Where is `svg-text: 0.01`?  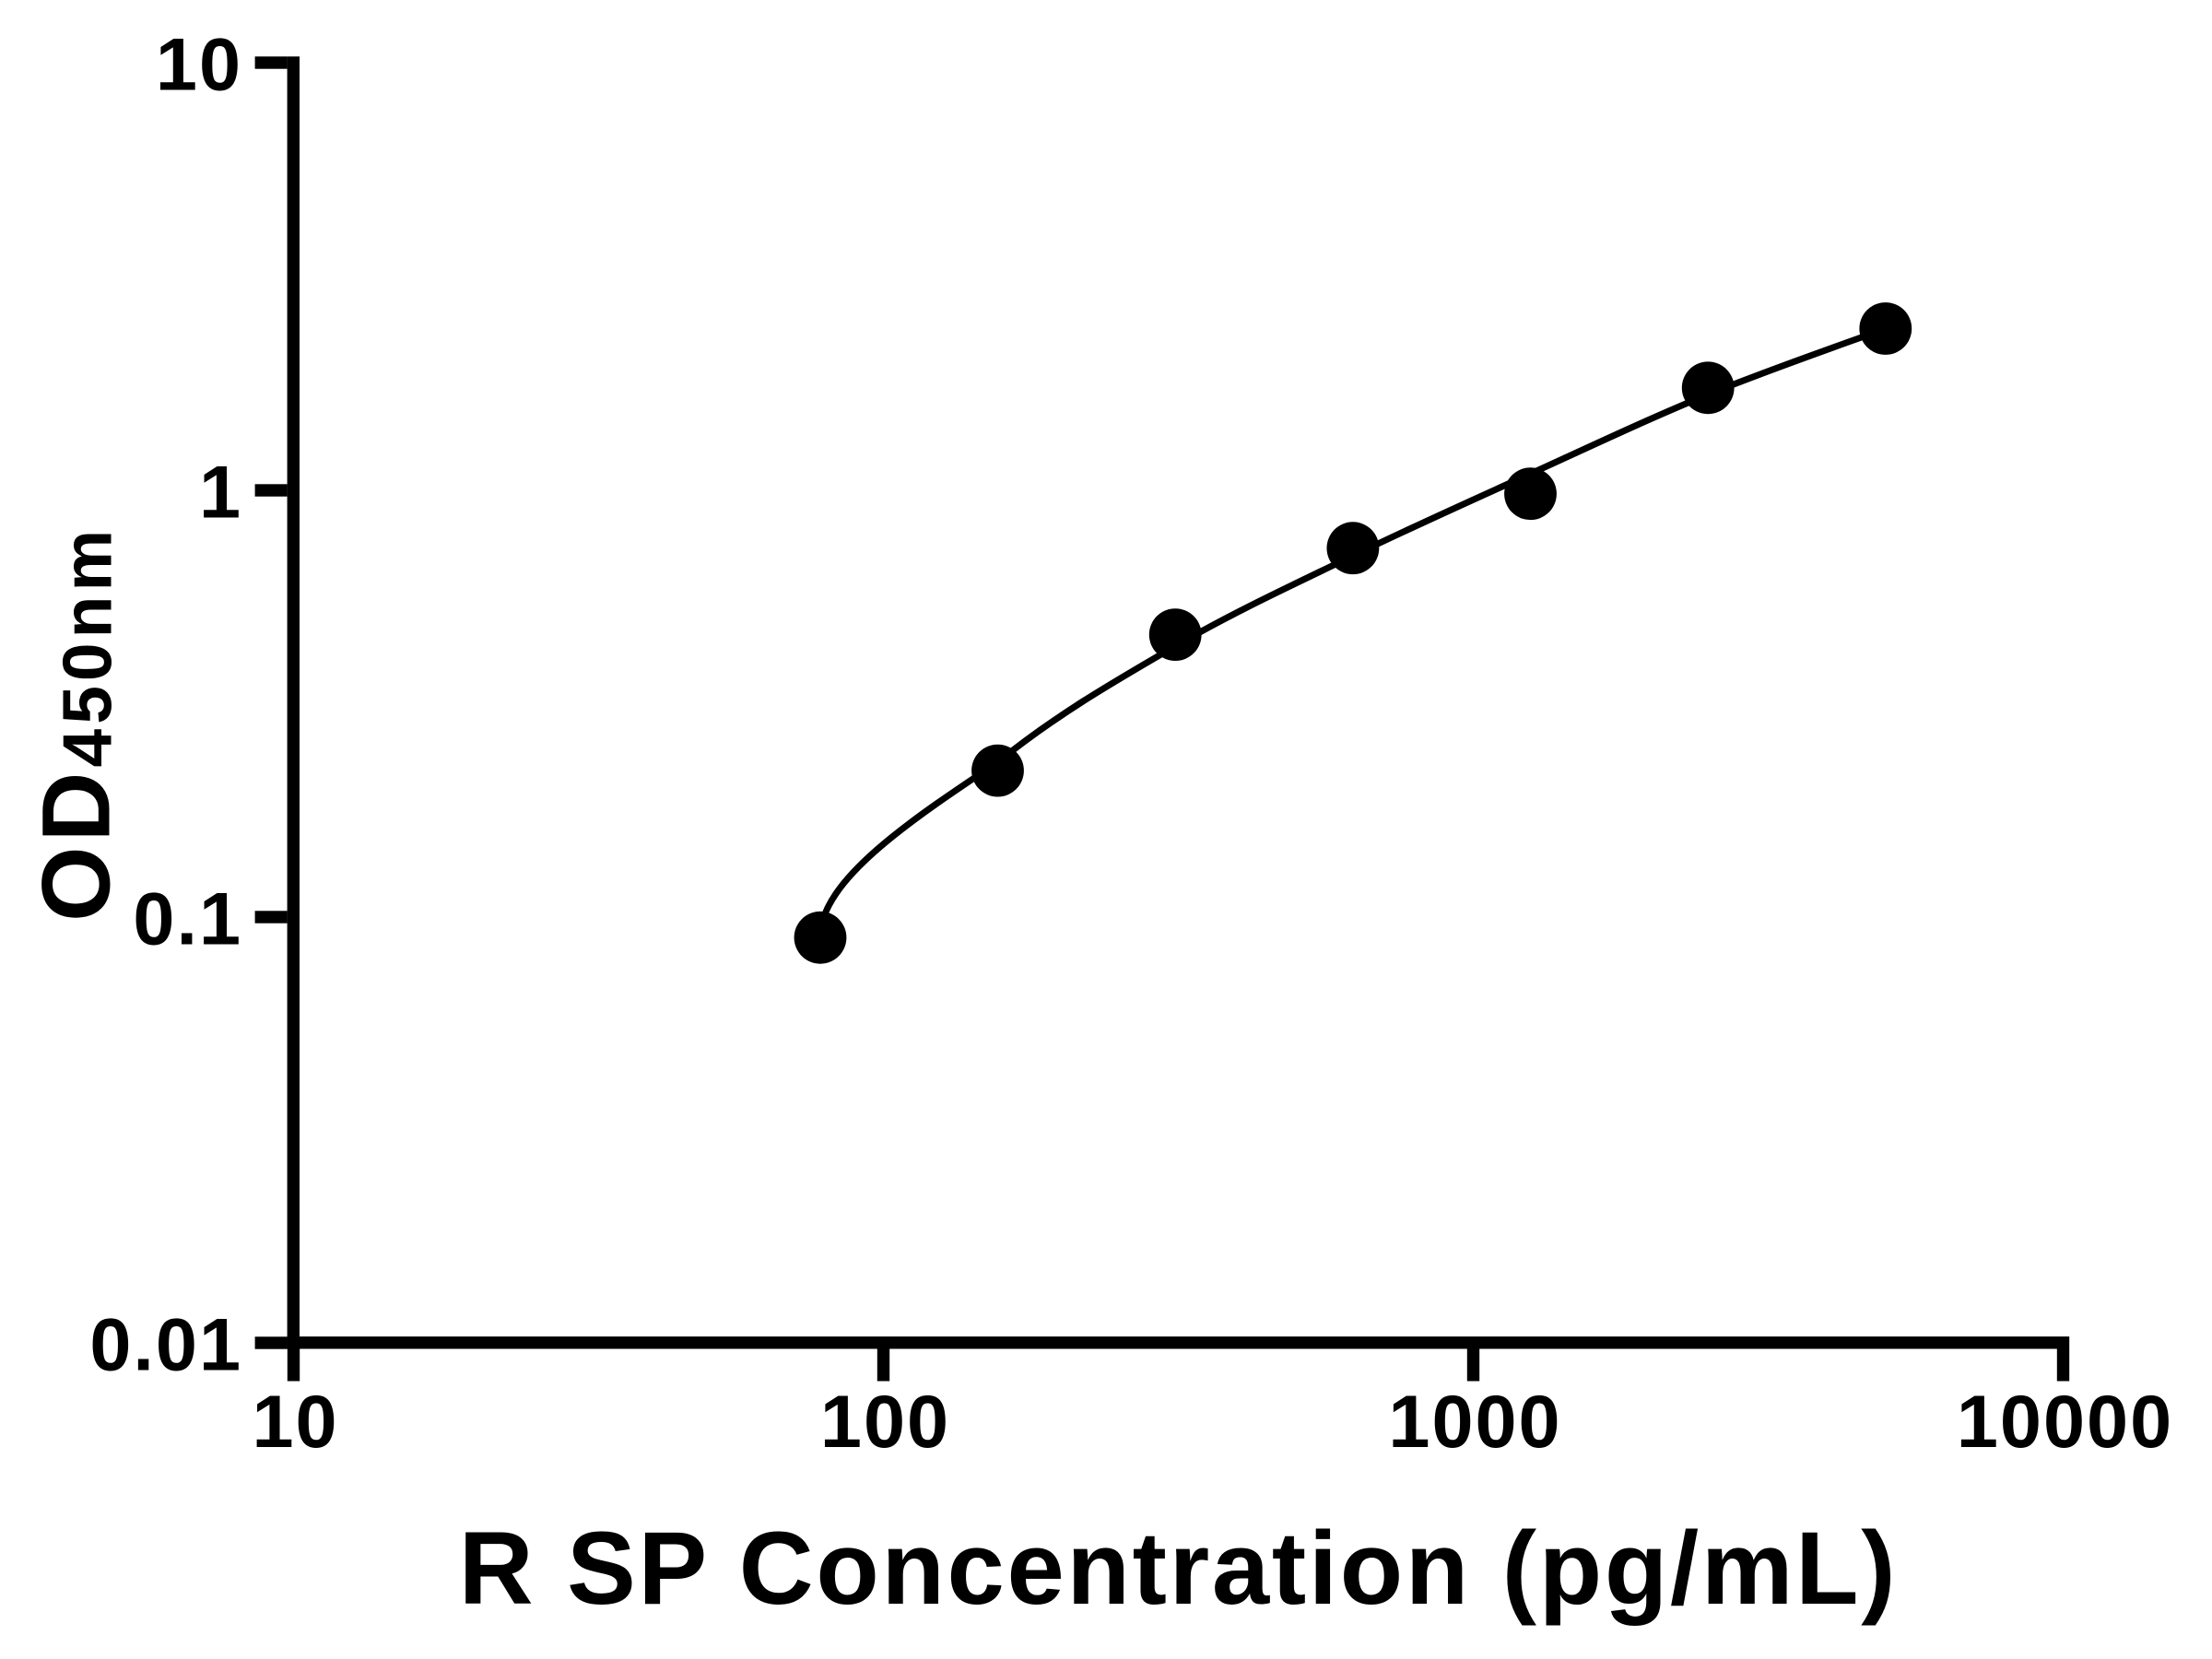
svg-text: 0.01 is located at coordinates (165, 1345).